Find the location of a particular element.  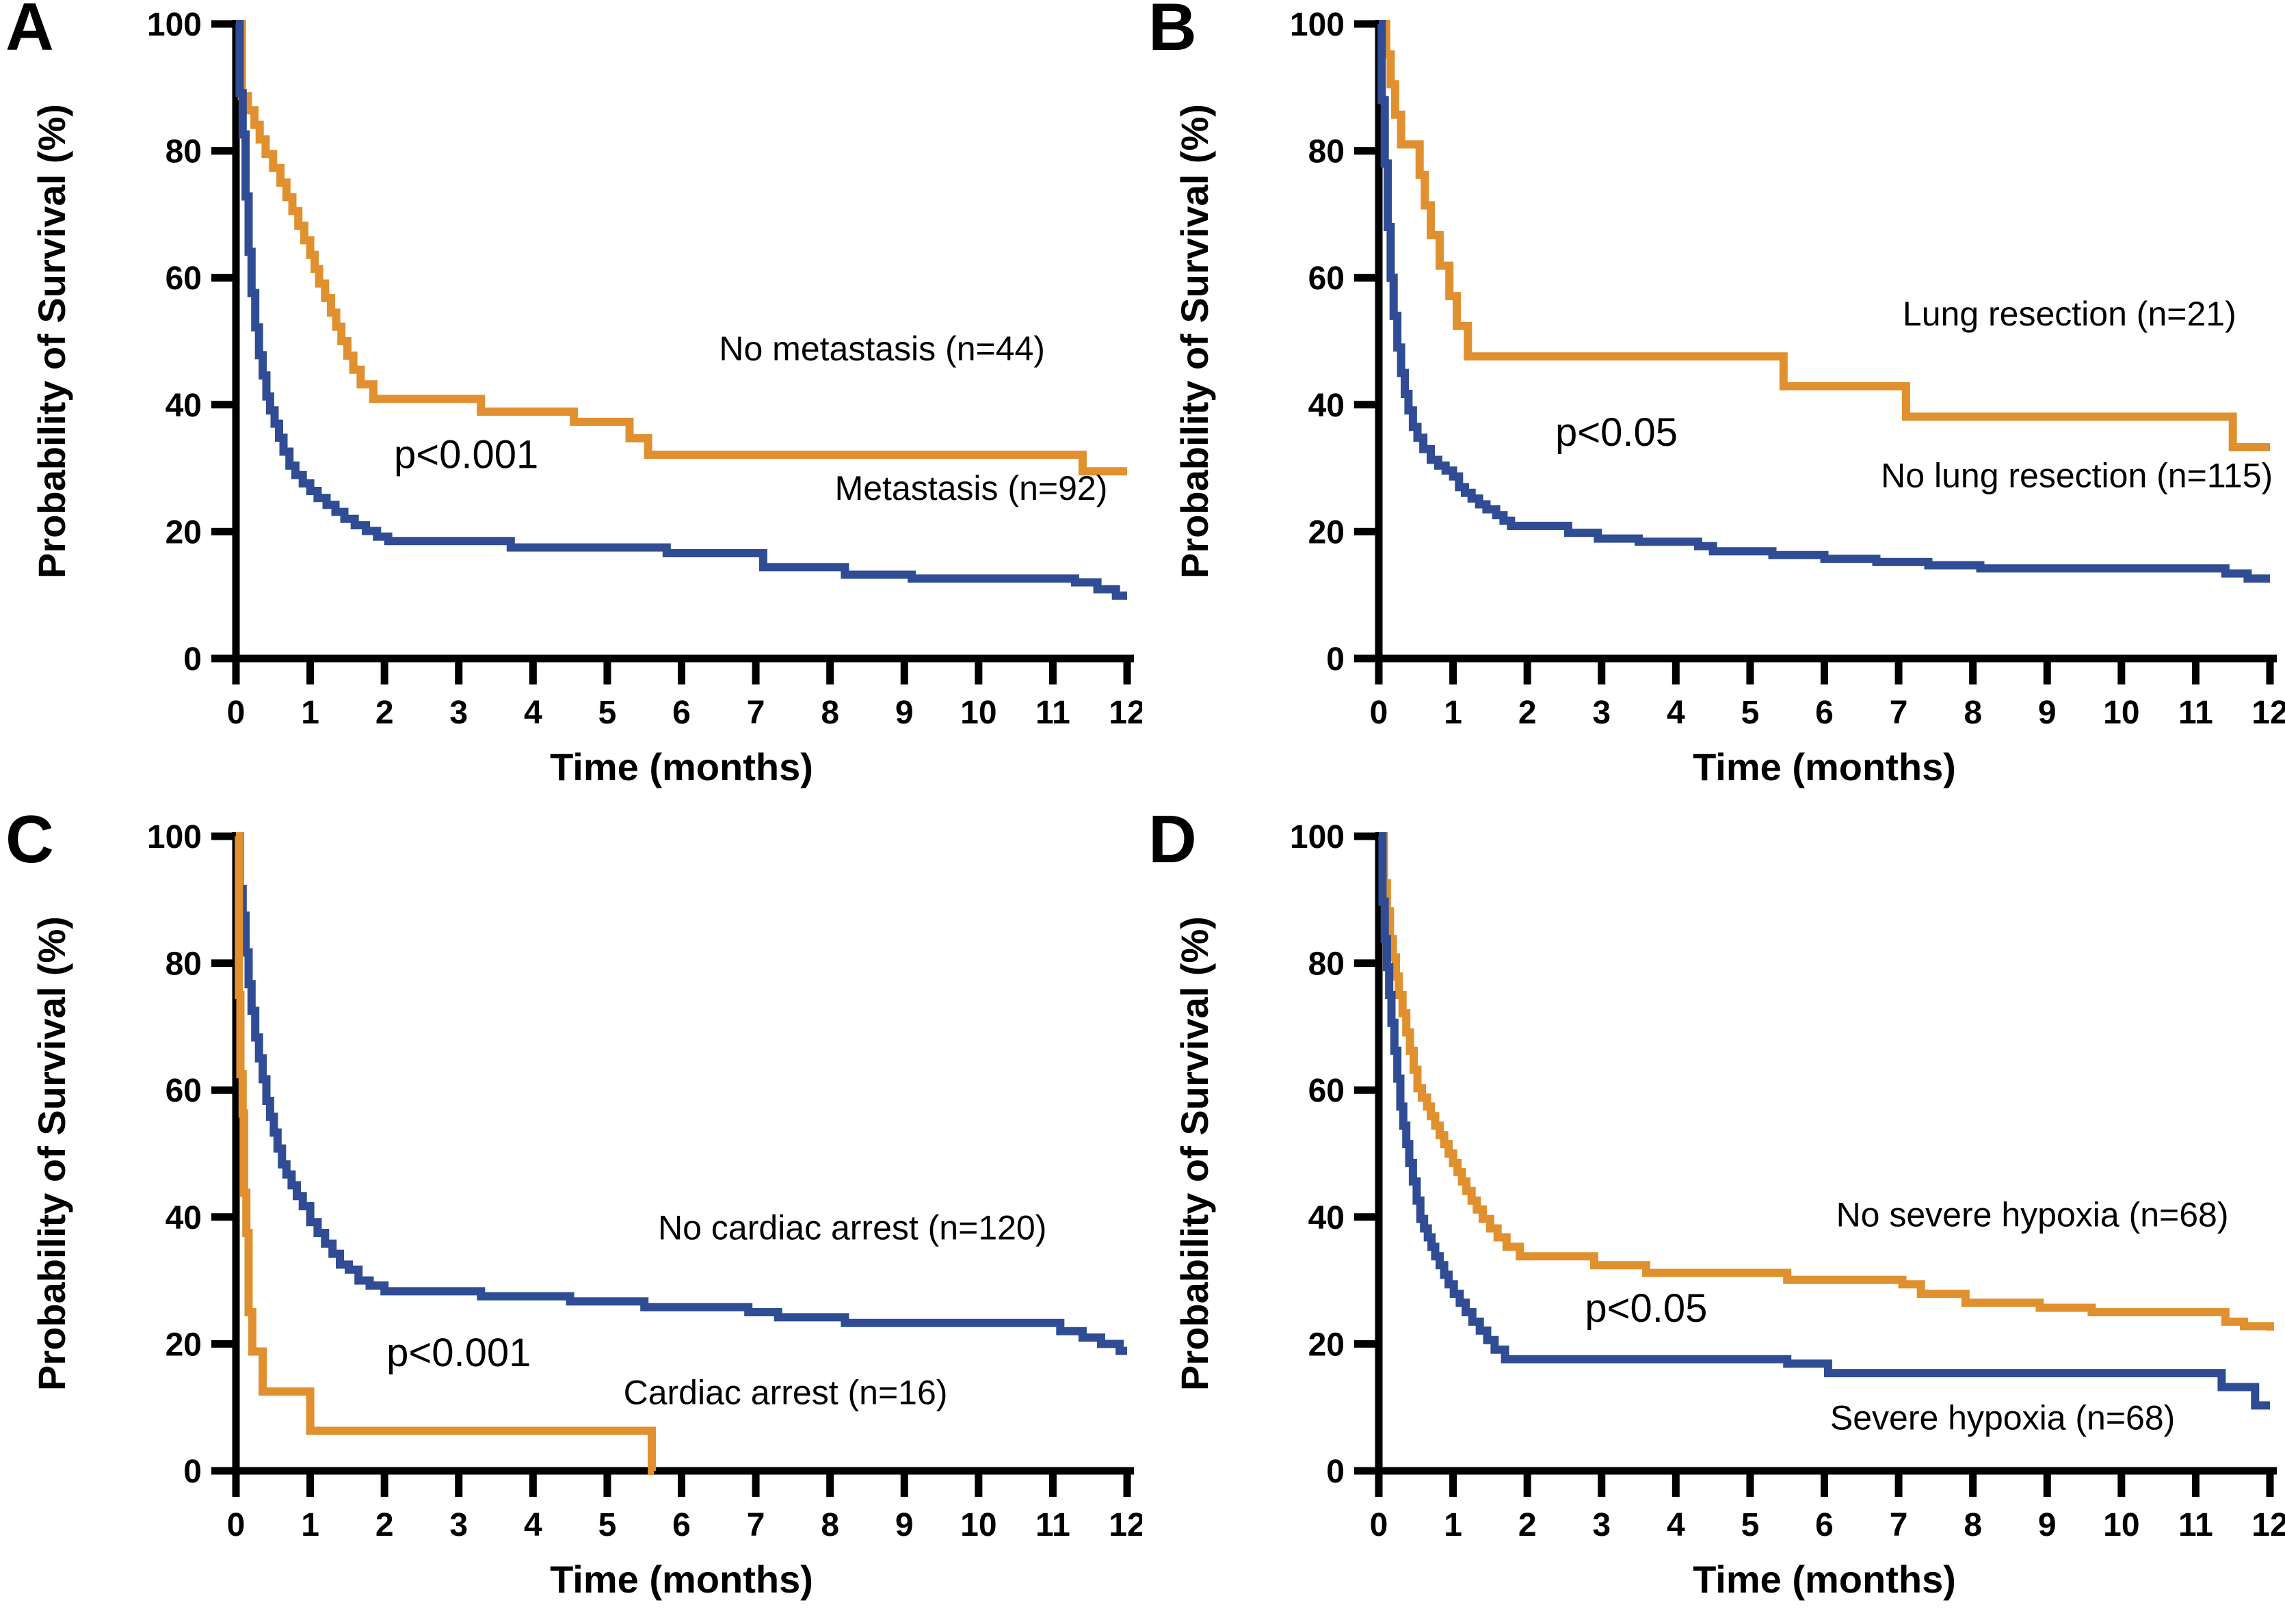

series-label: Metastasis (n=92) is located at coordinates (971, 488).